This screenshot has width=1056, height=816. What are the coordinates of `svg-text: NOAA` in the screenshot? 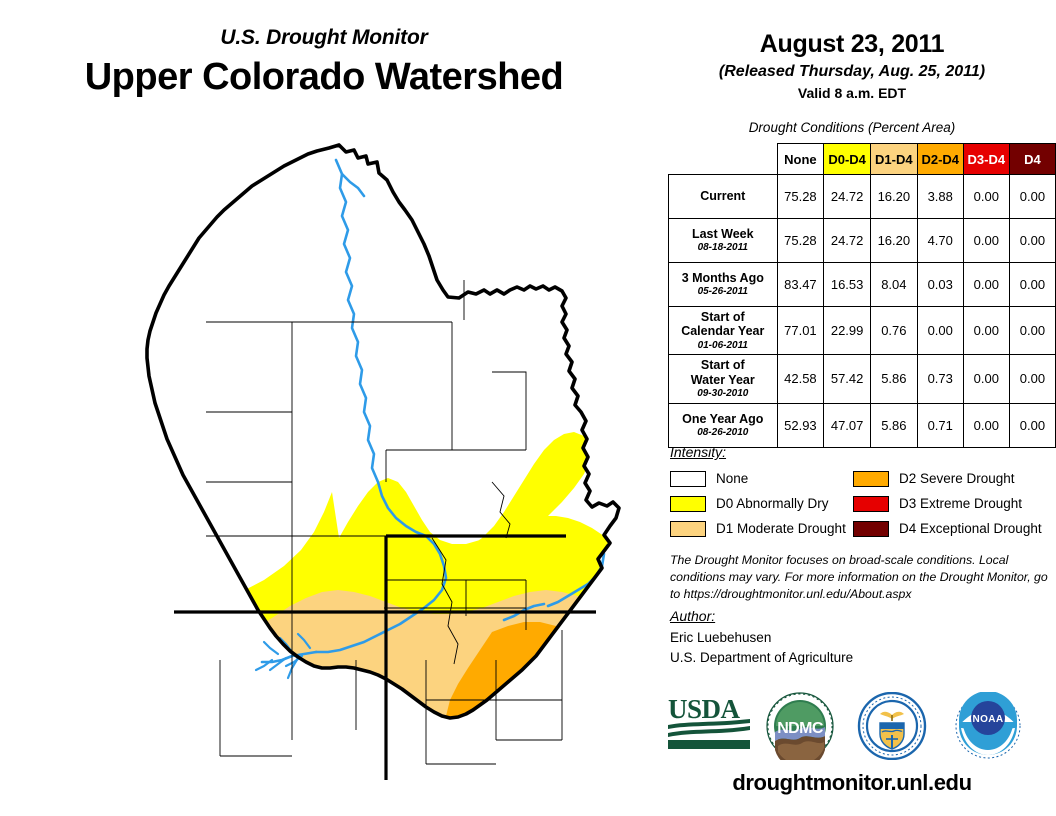 It's located at (987, 719).